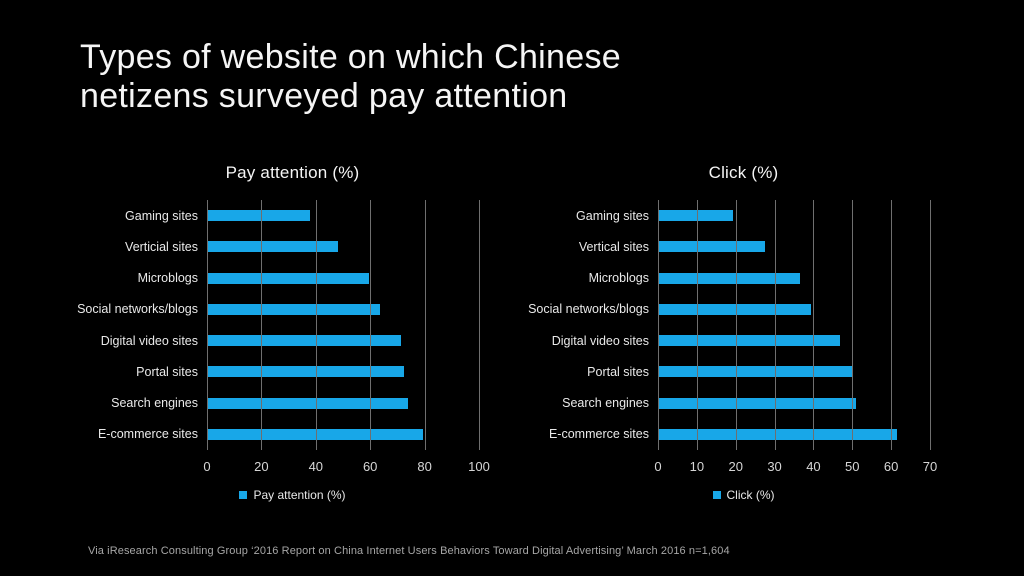 Image resolution: width=1024 pixels, height=576 pixels. Describe the element at coordinates (697, 466) in the screenshot. I see `x-tick-label: 10` at that location.